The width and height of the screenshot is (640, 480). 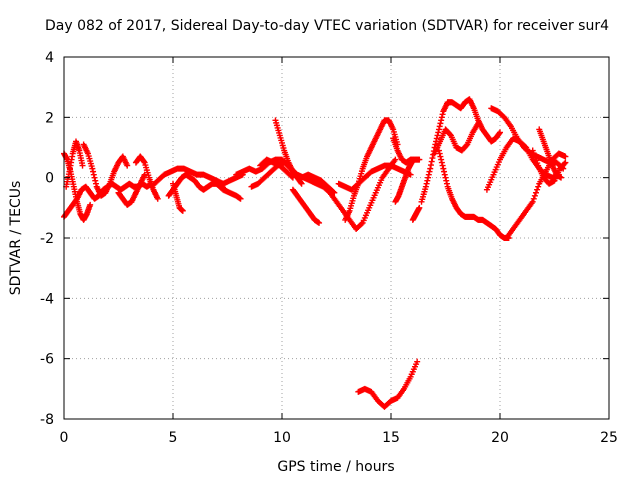 What do you see at coordinates (416, 213) in the screenshot?
I see `series-arc-t` at bounding box center [416, 213].